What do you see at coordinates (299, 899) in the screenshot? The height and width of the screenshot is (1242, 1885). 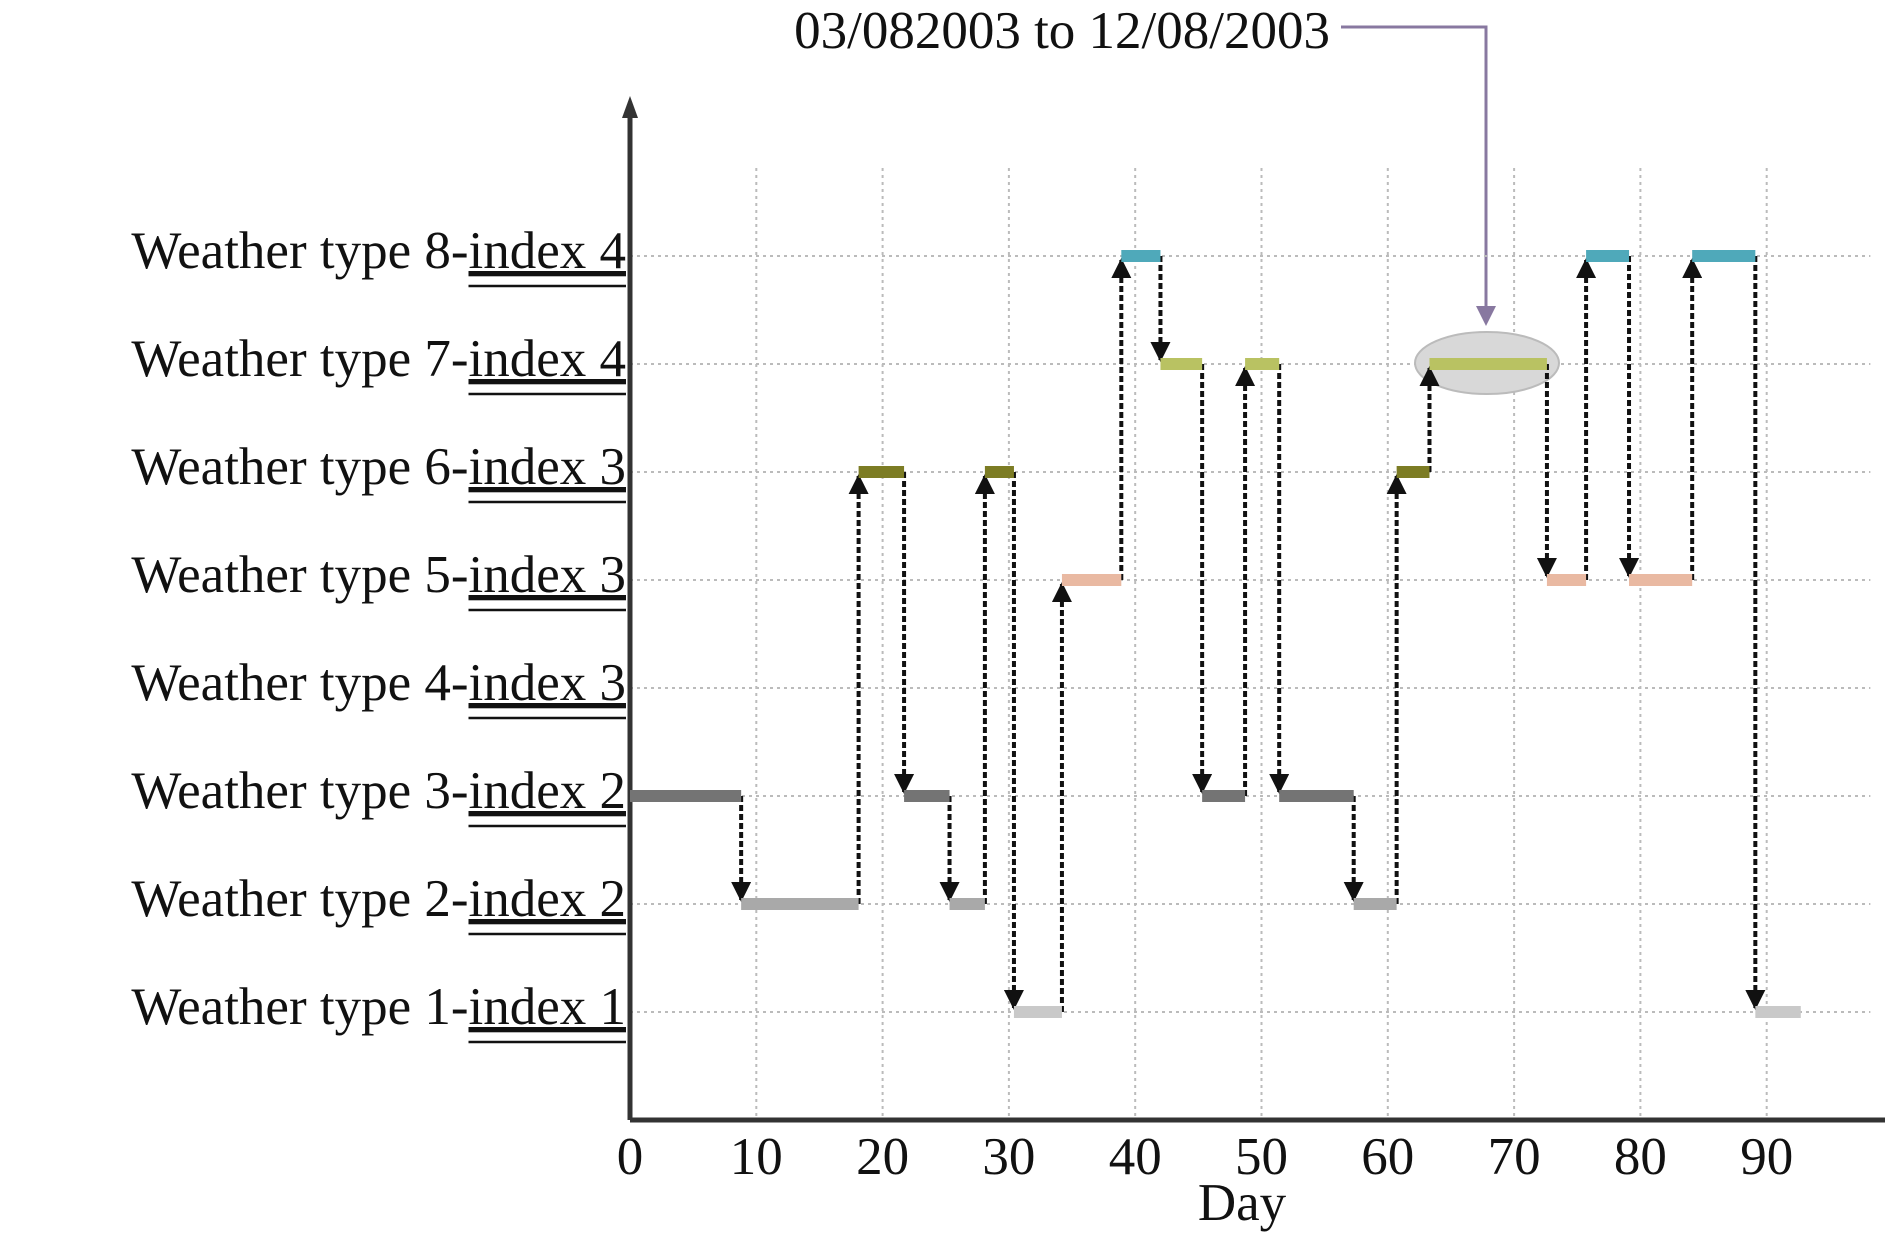 I see `y-tick-type: Weather type 2-` at bounding box center [299, 899].